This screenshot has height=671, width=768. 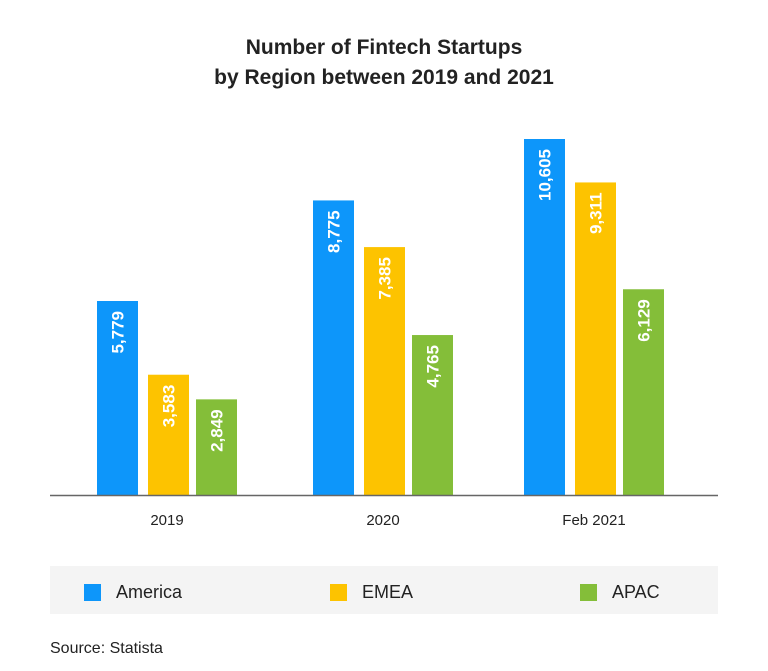 I want to click on legend-item-apac: APAC, so click(x=620, y=592).